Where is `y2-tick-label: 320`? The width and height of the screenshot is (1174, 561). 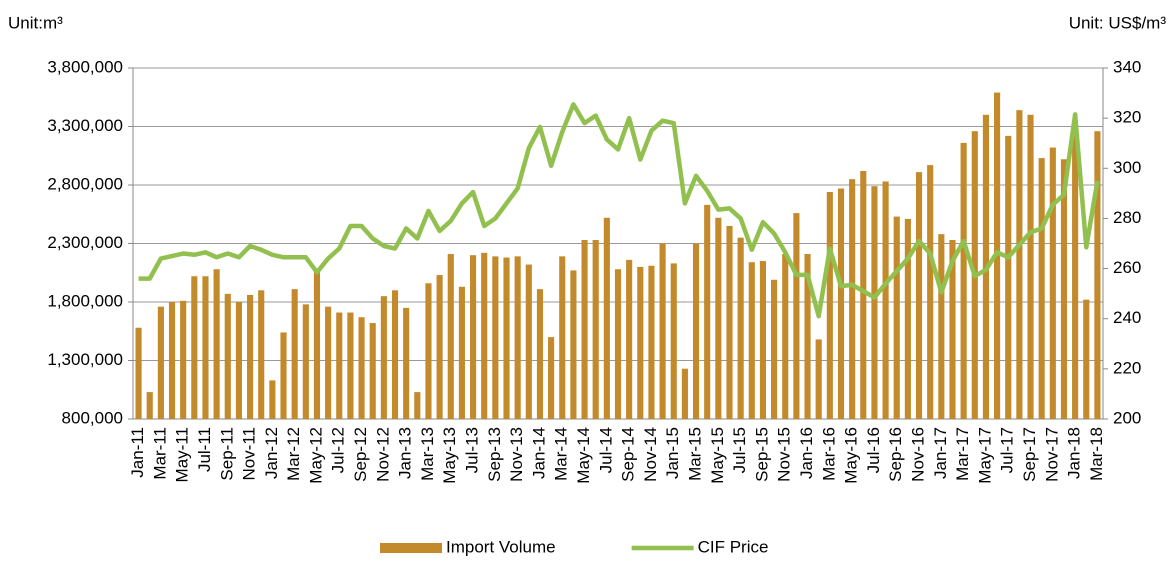 y2-tick-label: 320 is located at coordinates (1127, 117).